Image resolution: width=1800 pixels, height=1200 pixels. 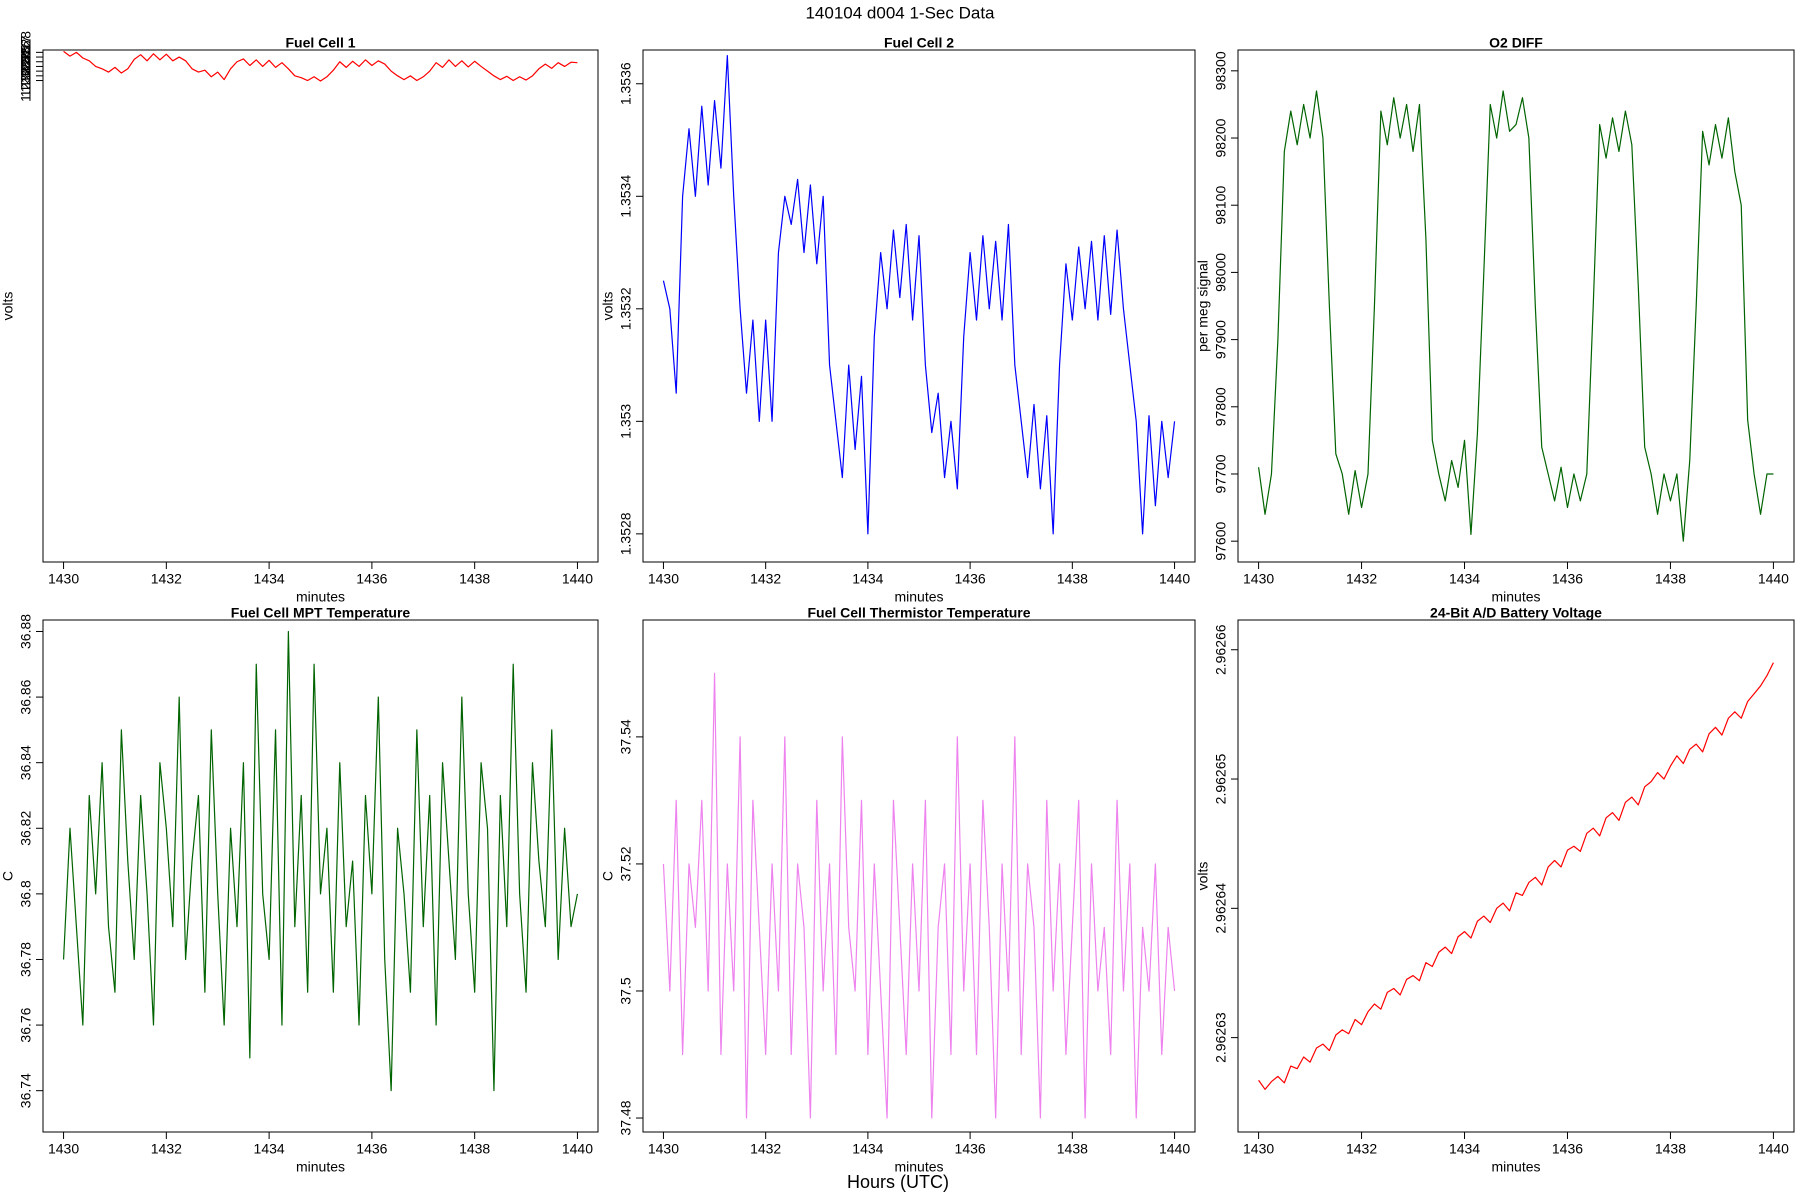 What do you see at coordinates (26, 828) in the screenshot?
I see `y-tick-label: 36.82` at bounding box center [26, 828].